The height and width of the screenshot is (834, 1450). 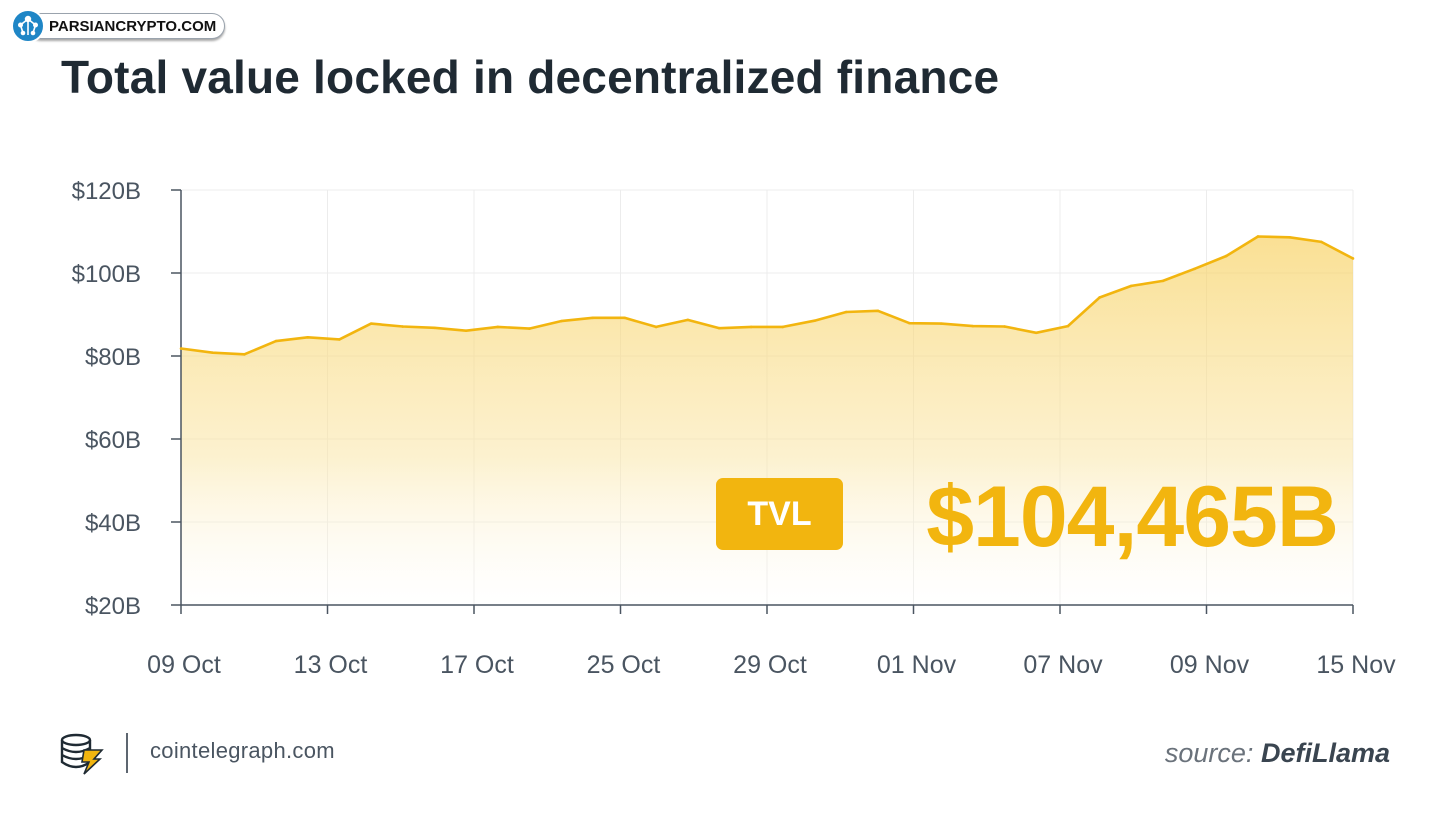 What do you see at coordinates (127, 753) in the screenshot?
I see `footer-divider` at bounding box center [127, 753].